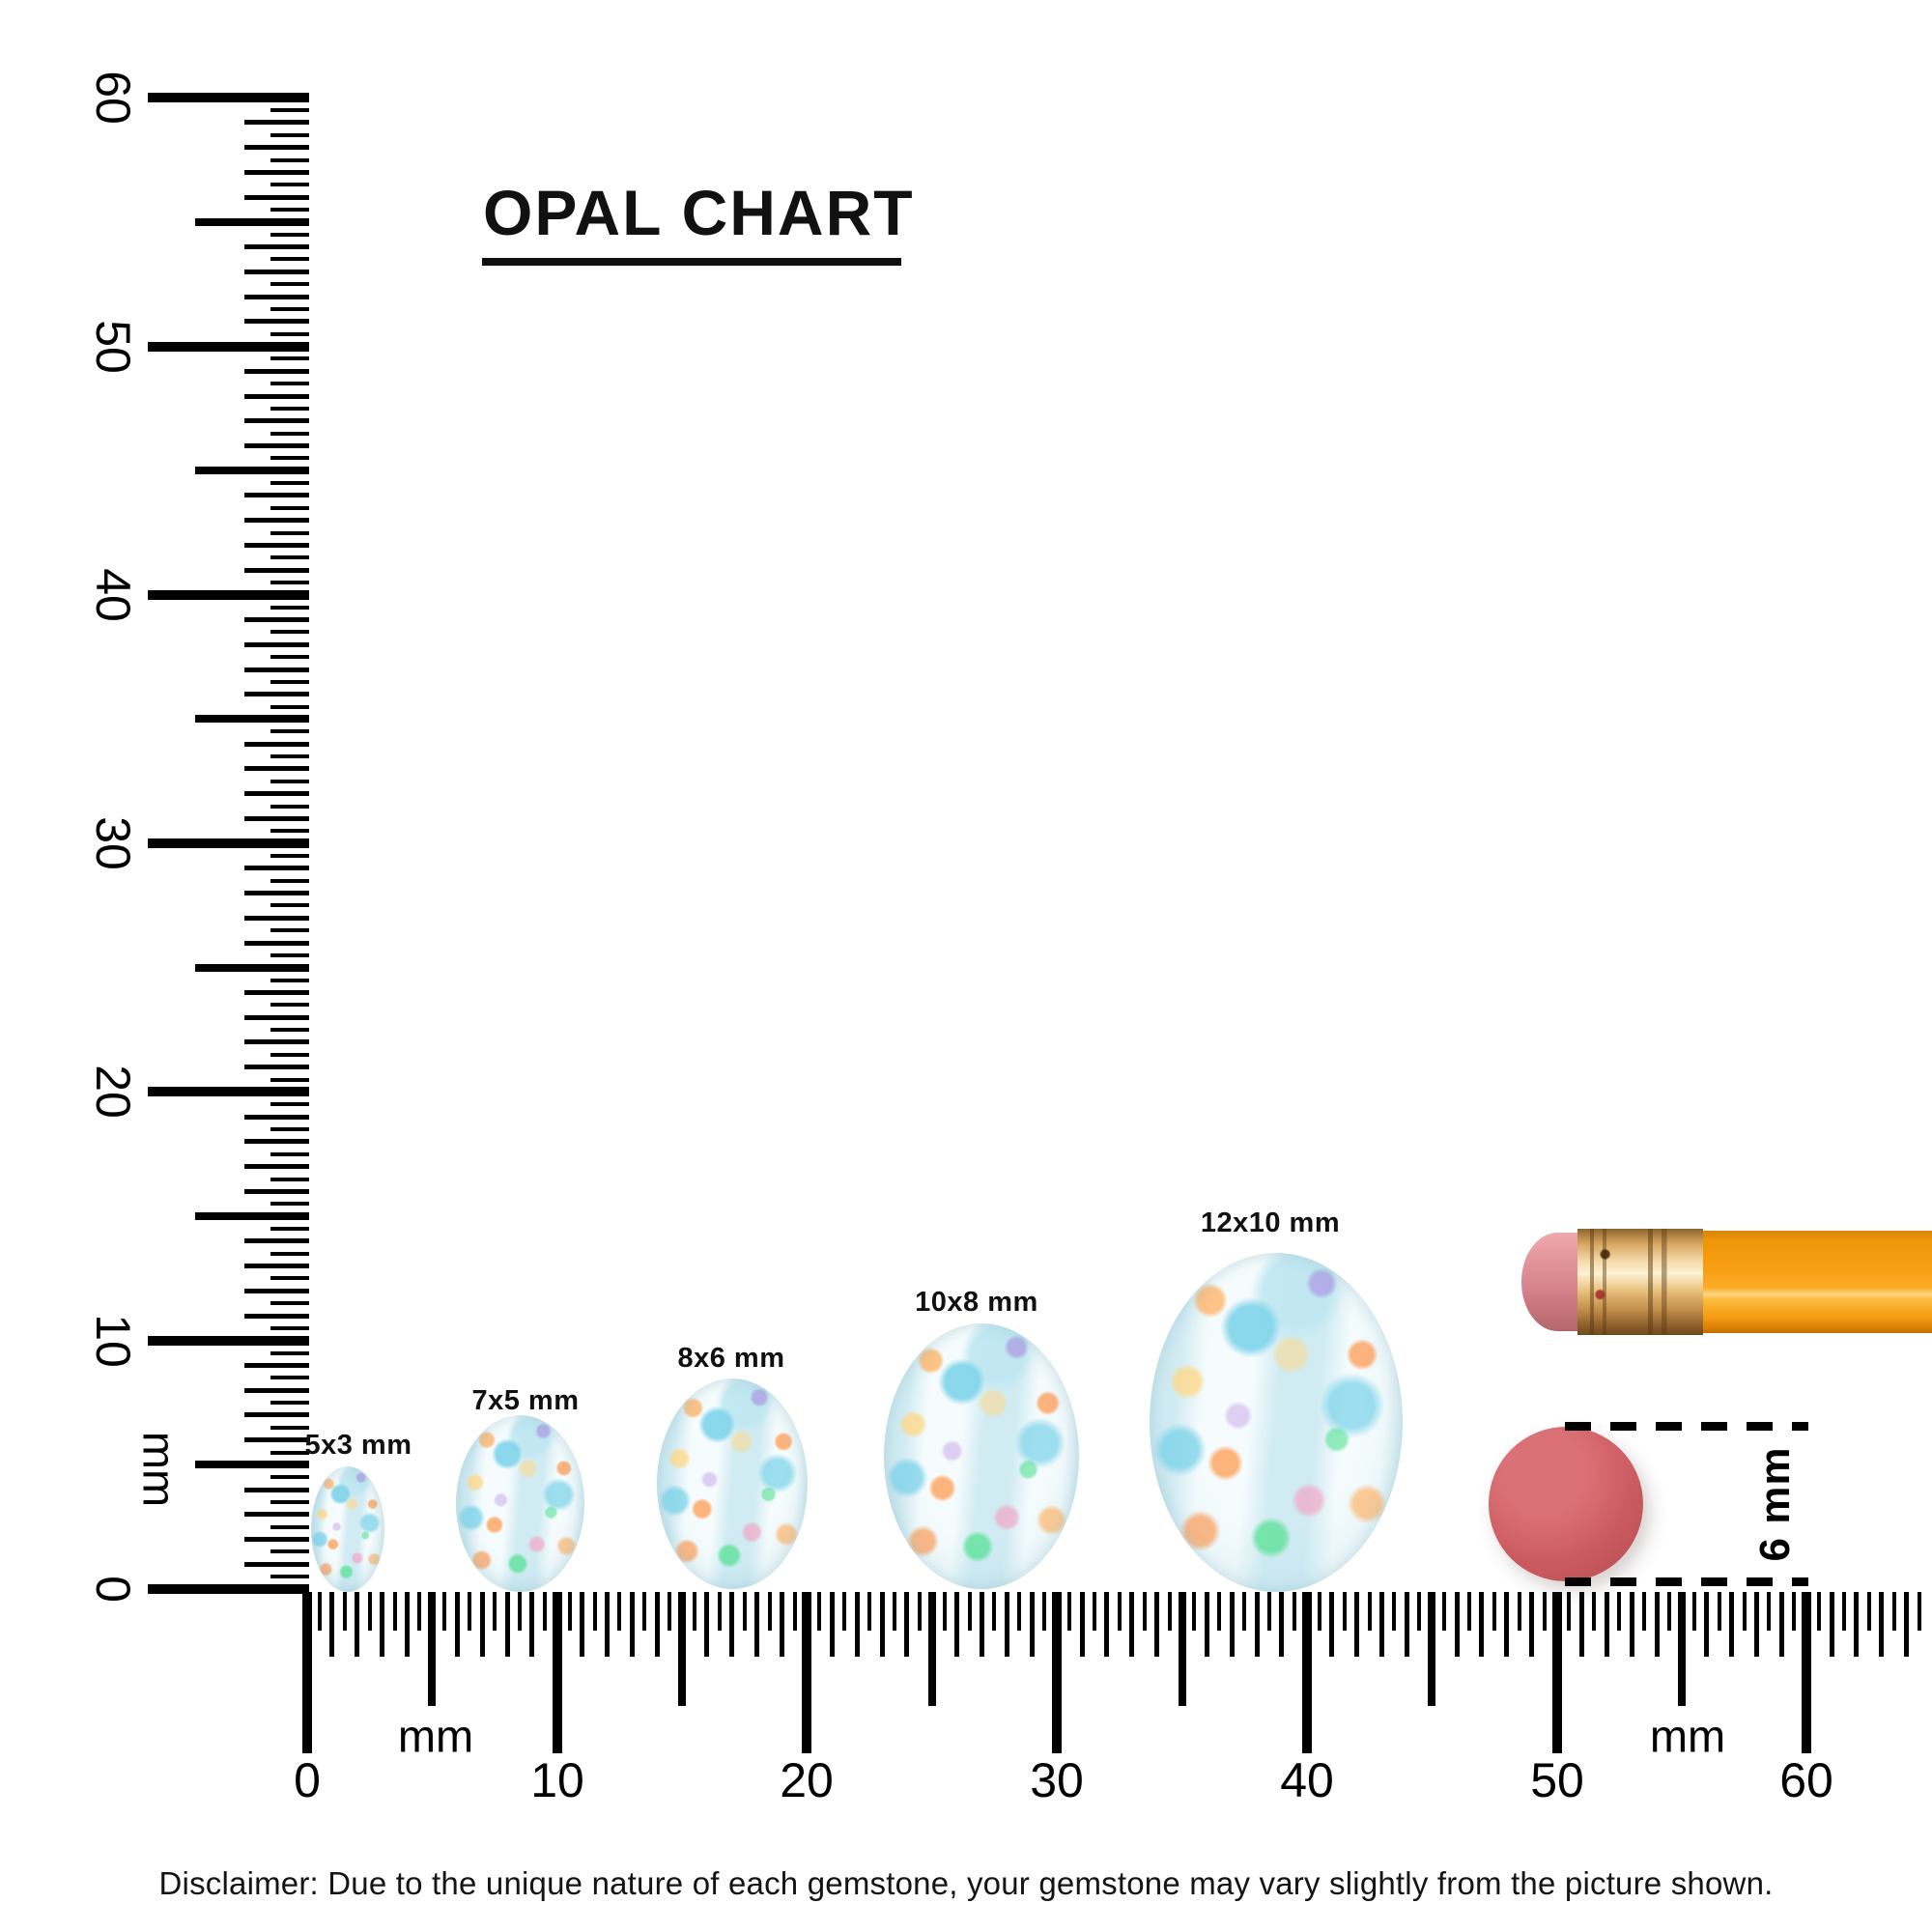 Image resolution: width=1932 pixels, height=1932 pixels. What do you see at coordinates (557, 1780) in the screenshot?
I see `horizontal-ruler-number: 10` at bounding box center [557, 1780].